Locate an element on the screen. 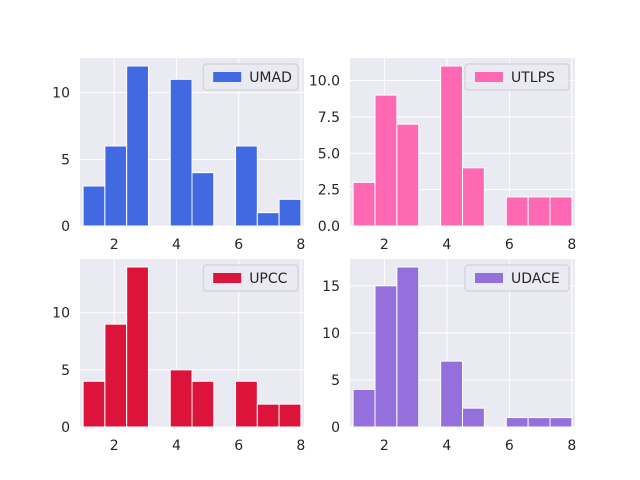 This screenshot has width=640, height=480. legend: UTLPS is located at coordinates (517, 77).